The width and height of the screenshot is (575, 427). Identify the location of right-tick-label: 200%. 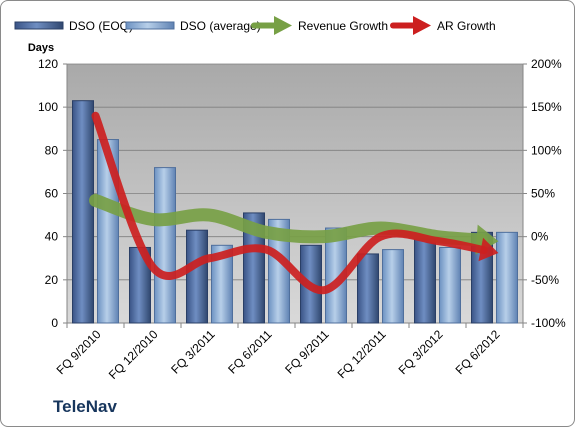
(546, 64).